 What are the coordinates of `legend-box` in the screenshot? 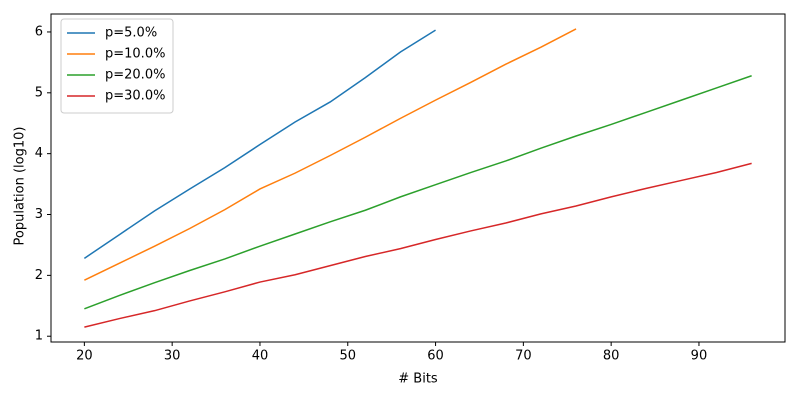 It's located at (117, 66).